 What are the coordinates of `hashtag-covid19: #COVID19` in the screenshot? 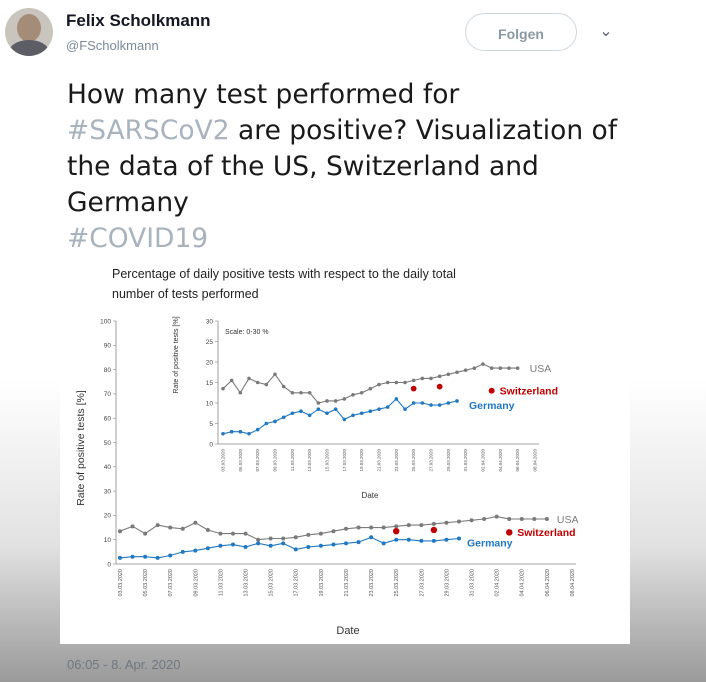 It's located at (138, 238).